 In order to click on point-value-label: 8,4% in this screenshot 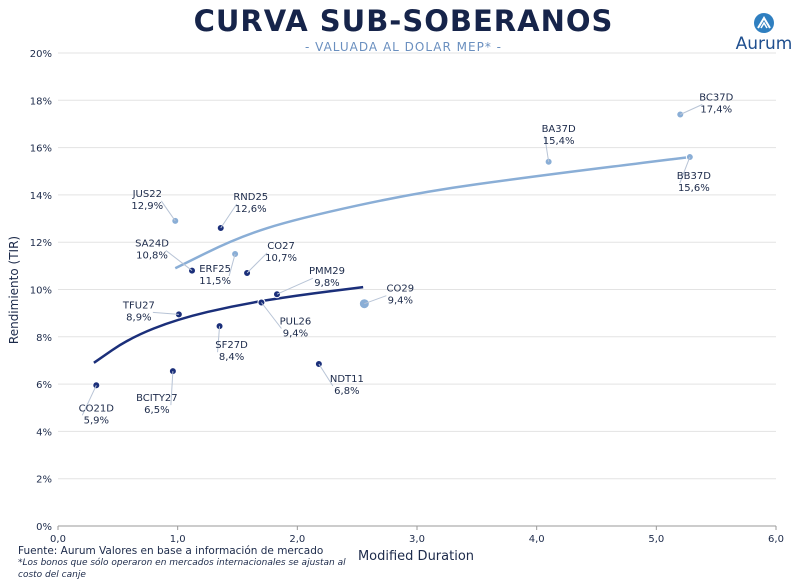, I will do `click(231, 357)`.